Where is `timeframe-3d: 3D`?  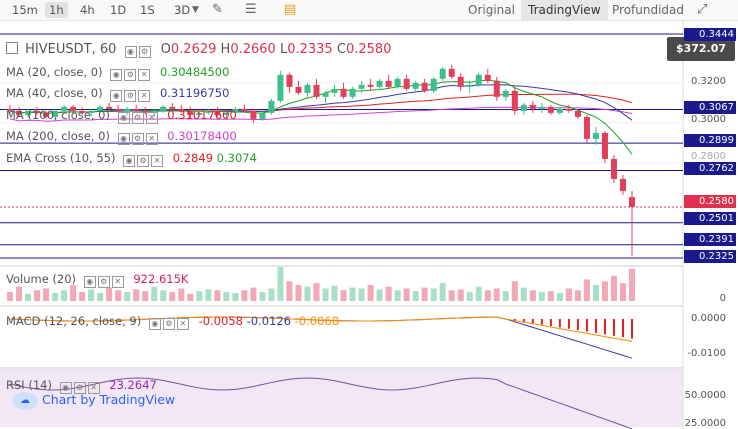
timeframe-3d: 3D is located at coordinates (182, 10).